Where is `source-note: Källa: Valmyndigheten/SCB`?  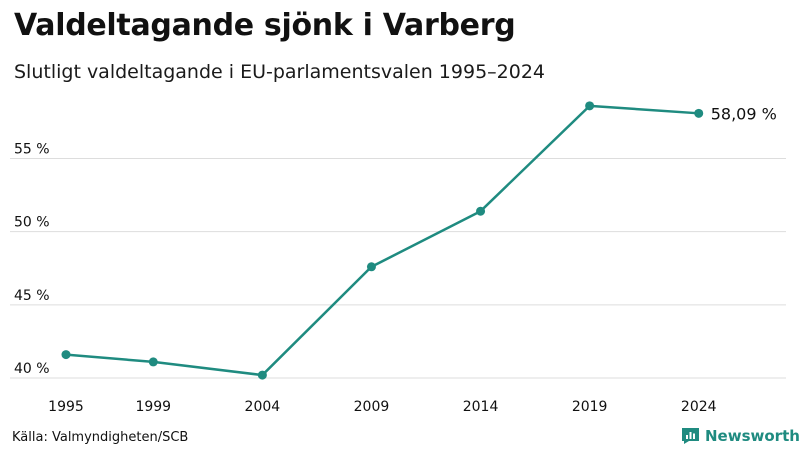
source-note: Källa: Valmyndigheten/SCB is located at coordinates (100, 437).